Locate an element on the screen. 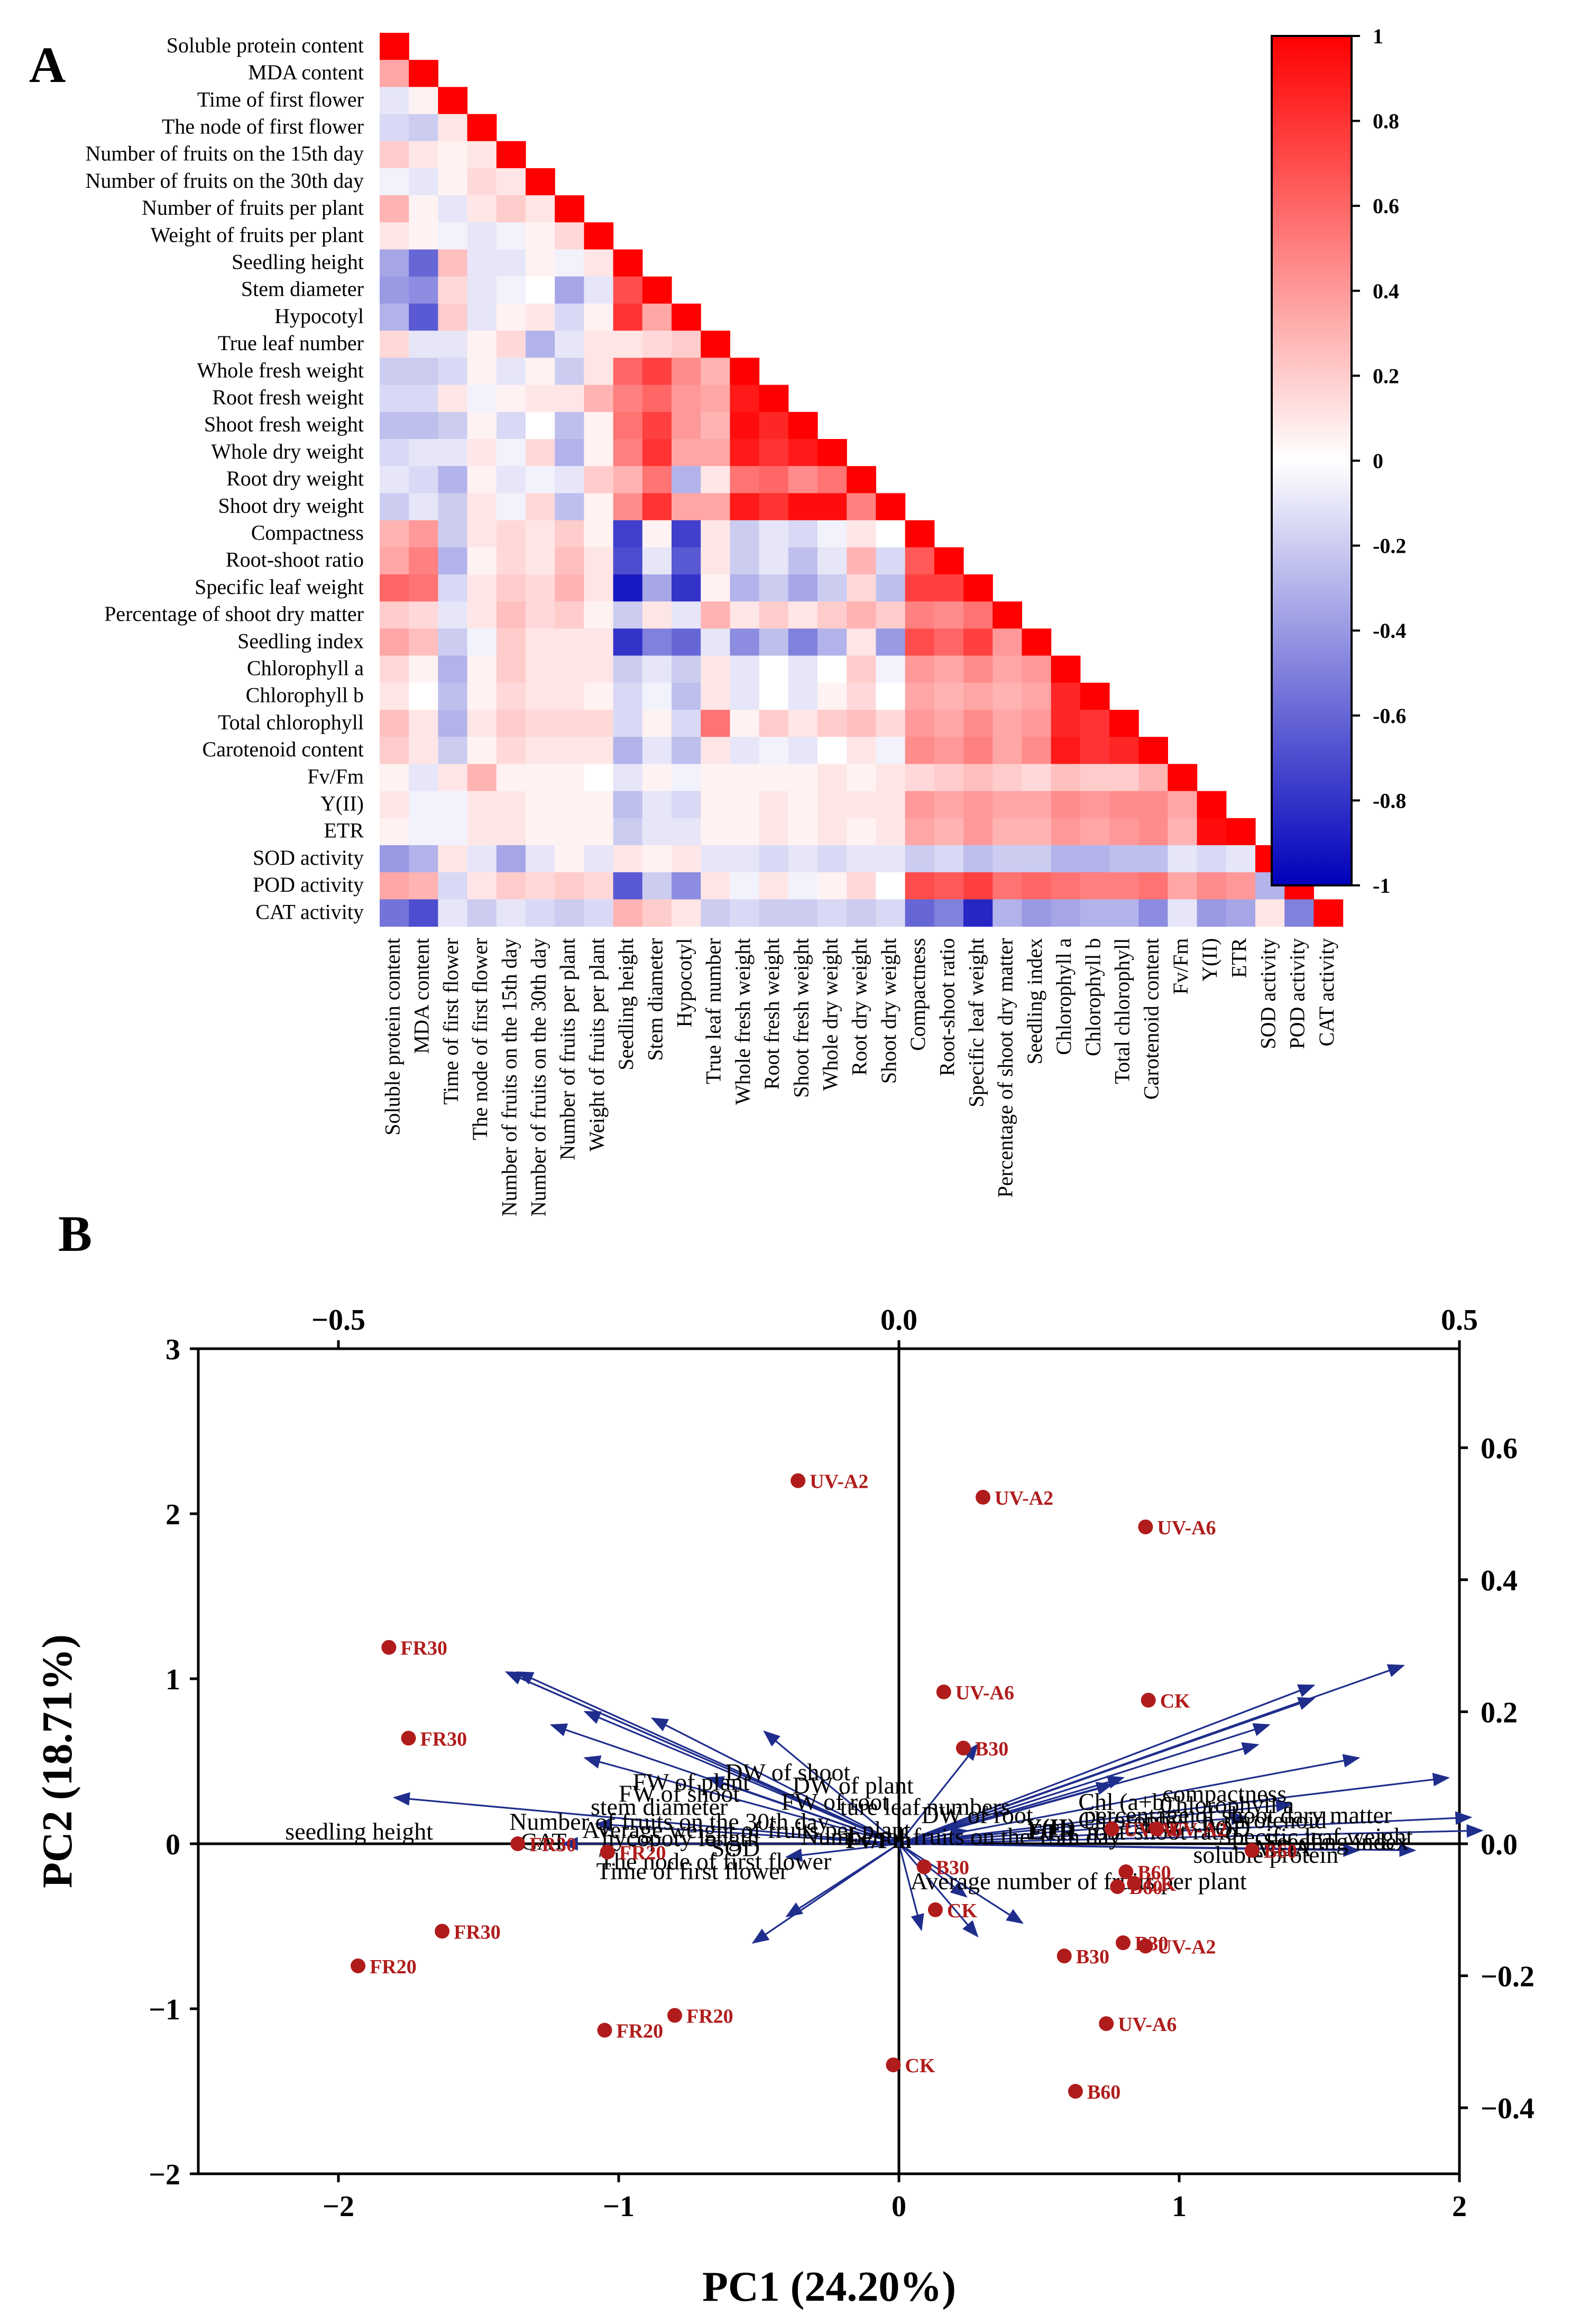  loading-arrow-ture-leaf-numbers is located at coordinates (831, 1787).